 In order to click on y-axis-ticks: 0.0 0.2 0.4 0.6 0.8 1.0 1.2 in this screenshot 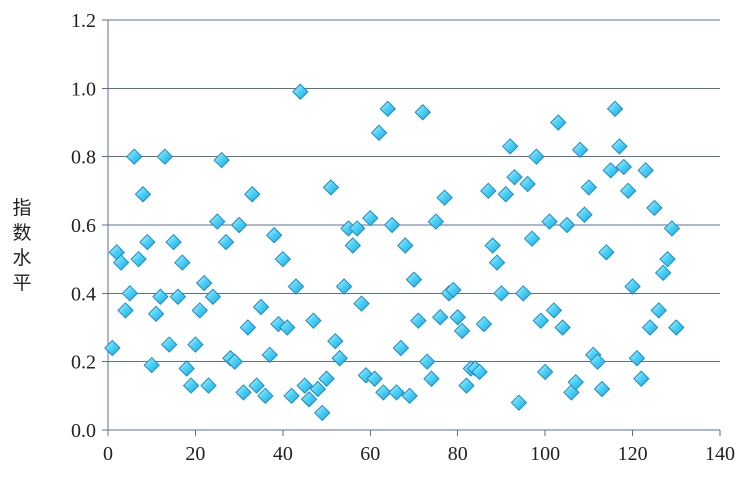, I will do `click(89, 226)`.